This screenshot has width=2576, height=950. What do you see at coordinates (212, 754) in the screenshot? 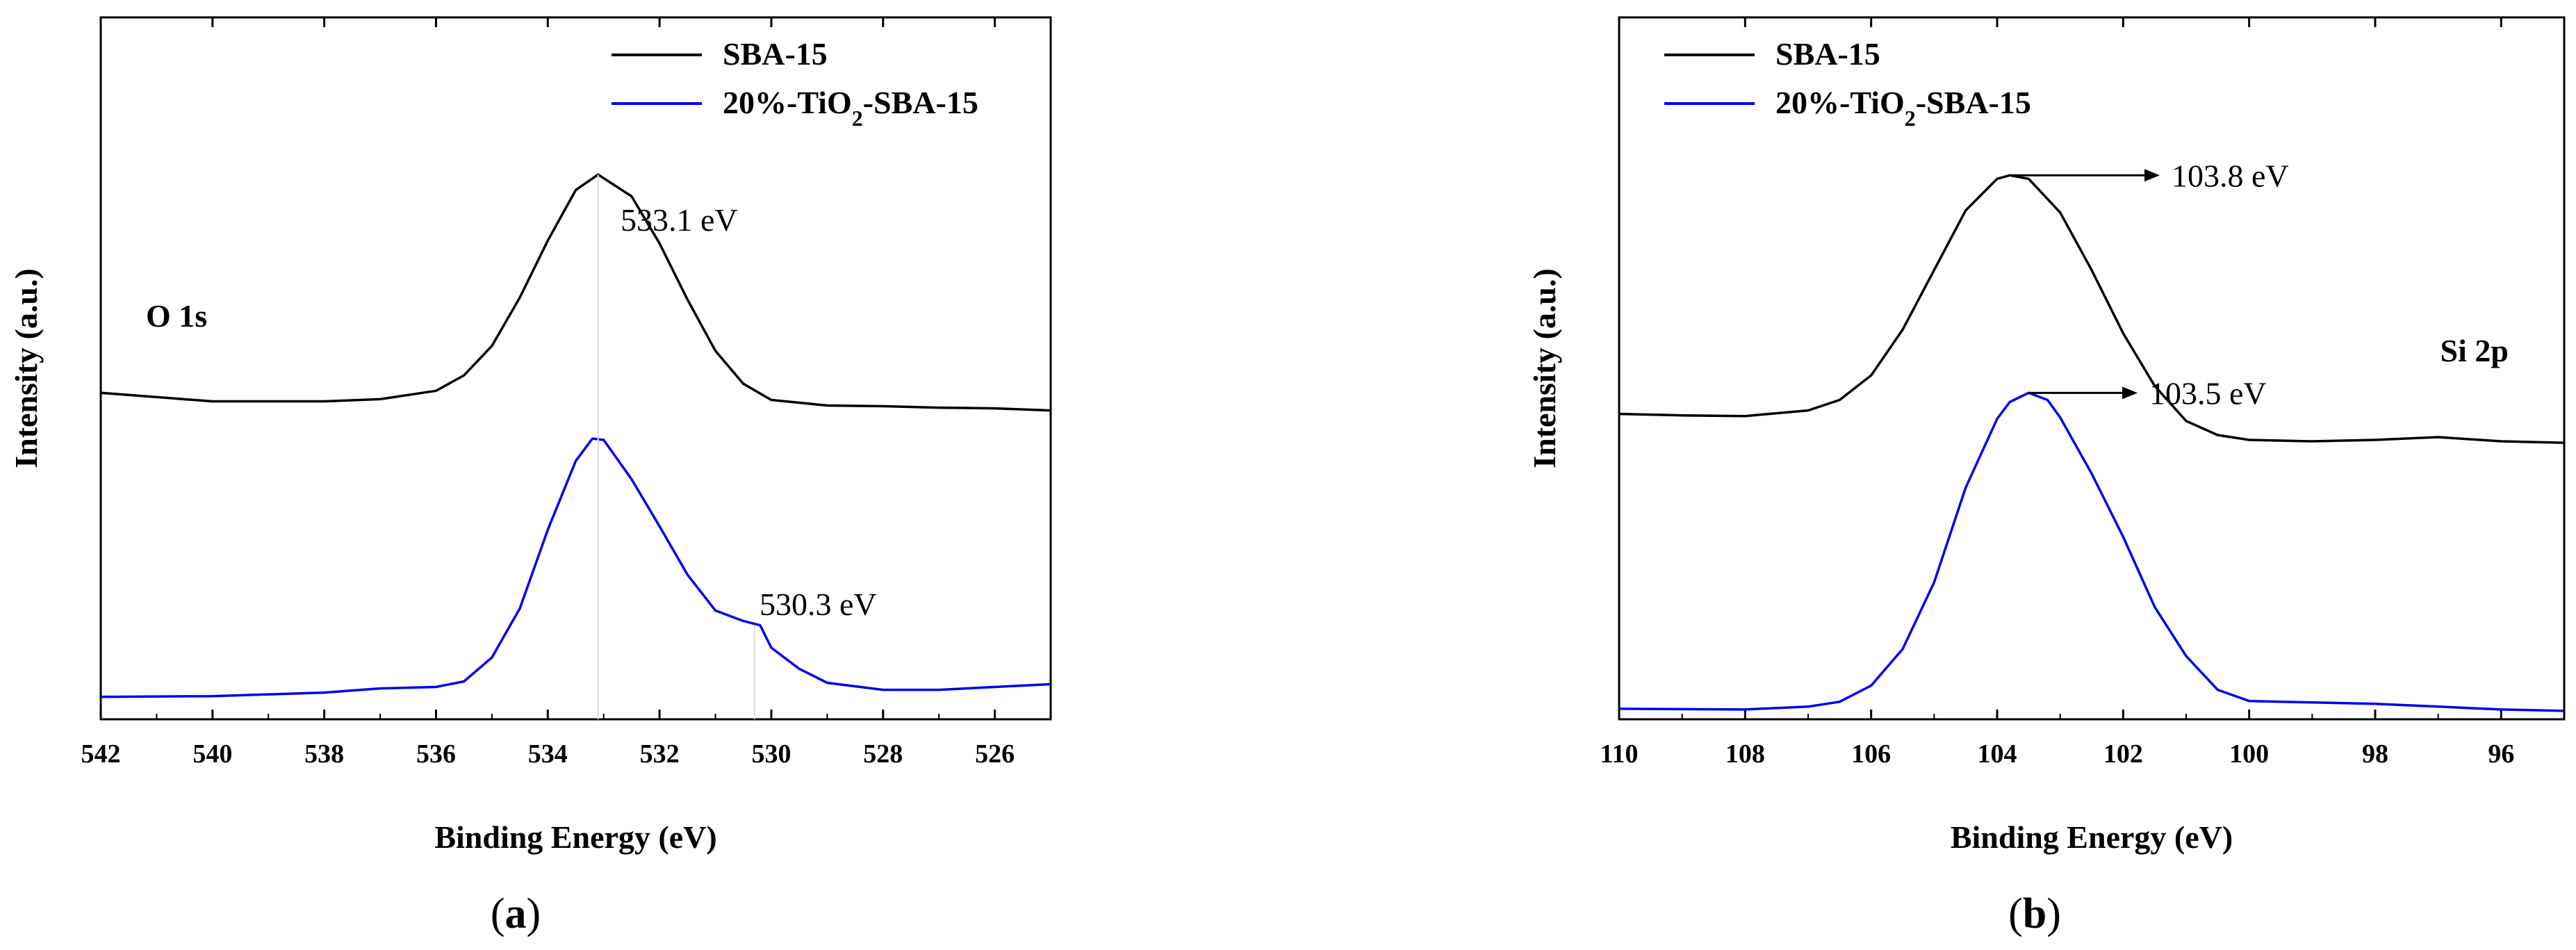
I see `x-tick-label: 540` at bounding box center [212, 754].